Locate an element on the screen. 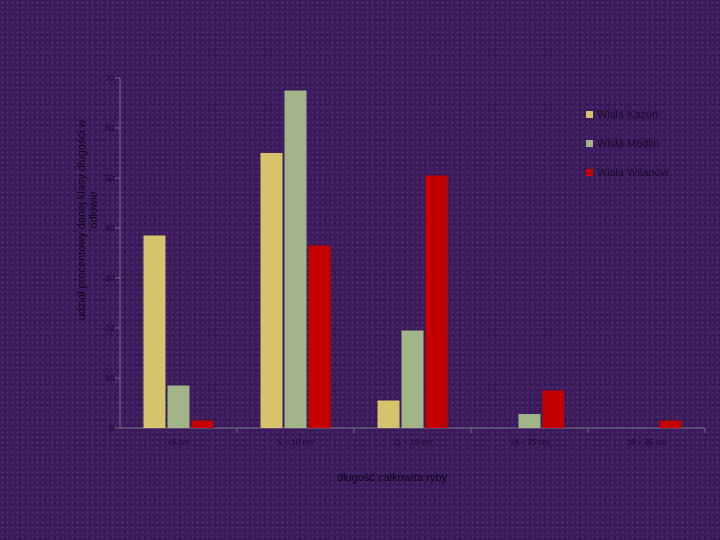 The image size is (720, 540). y-axis-label-line: udział procentowy danej klasy długości w is located at coordinates (82, 220).